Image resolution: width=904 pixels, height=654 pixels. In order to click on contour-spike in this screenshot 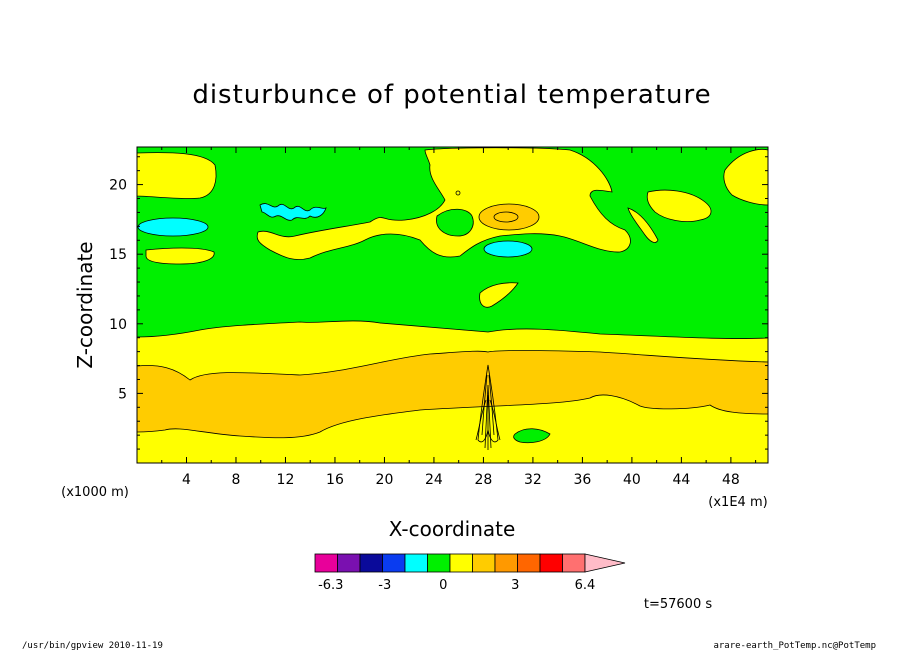, I will do `click(488, 407)`.